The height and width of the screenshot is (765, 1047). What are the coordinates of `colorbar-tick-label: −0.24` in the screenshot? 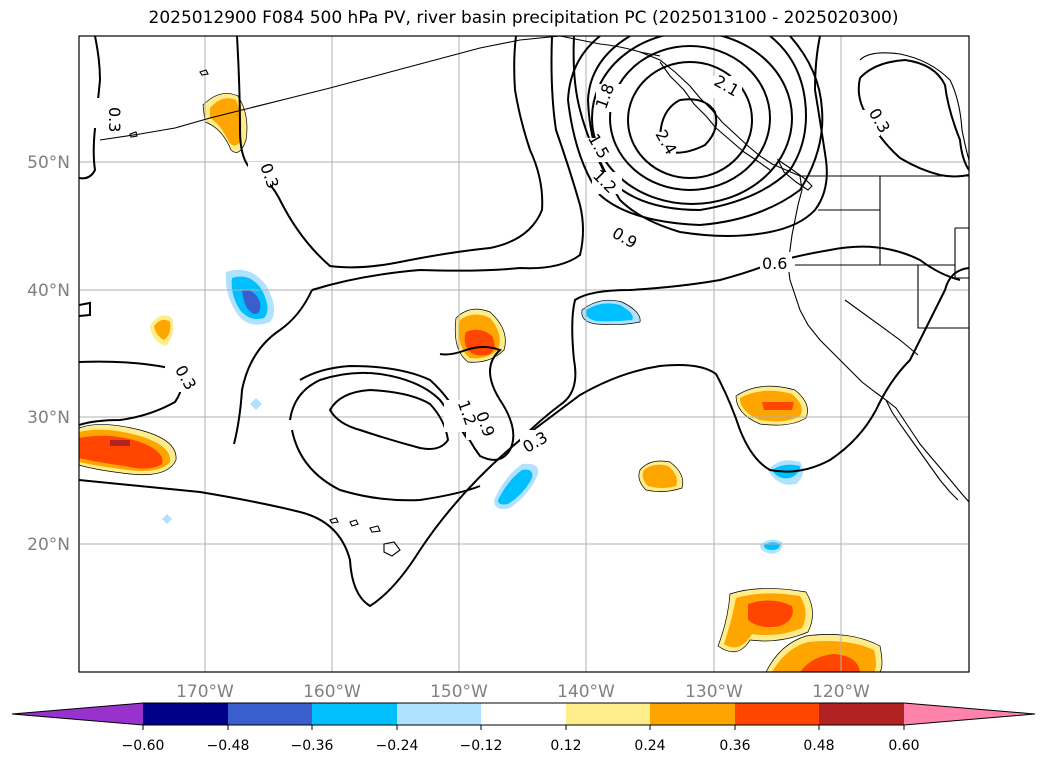 It's located at (397, 746).